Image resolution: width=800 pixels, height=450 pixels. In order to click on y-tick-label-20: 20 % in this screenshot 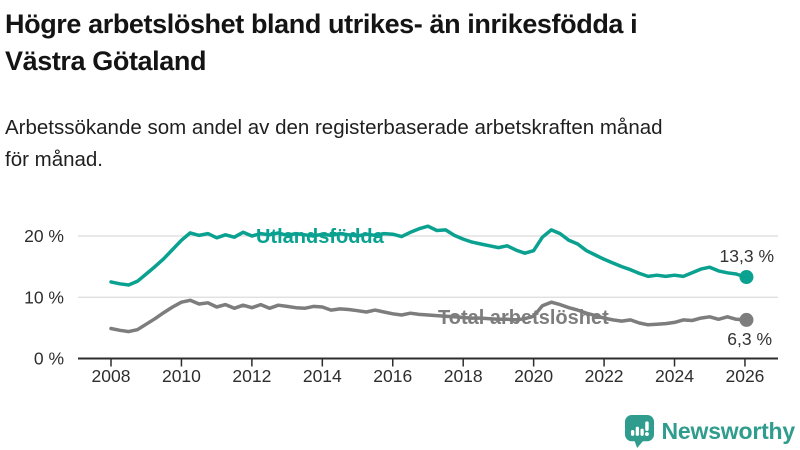, I will do `click(44, 236)`.